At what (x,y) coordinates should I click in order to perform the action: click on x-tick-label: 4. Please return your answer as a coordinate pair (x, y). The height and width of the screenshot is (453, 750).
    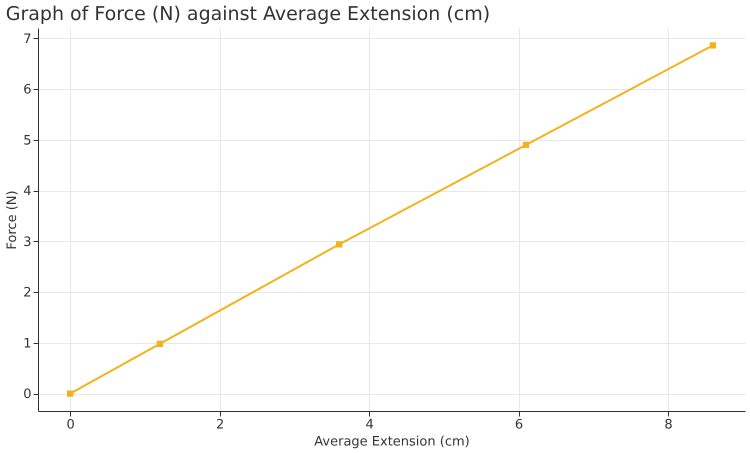
    Looking at the image, I should click on (369, 425).